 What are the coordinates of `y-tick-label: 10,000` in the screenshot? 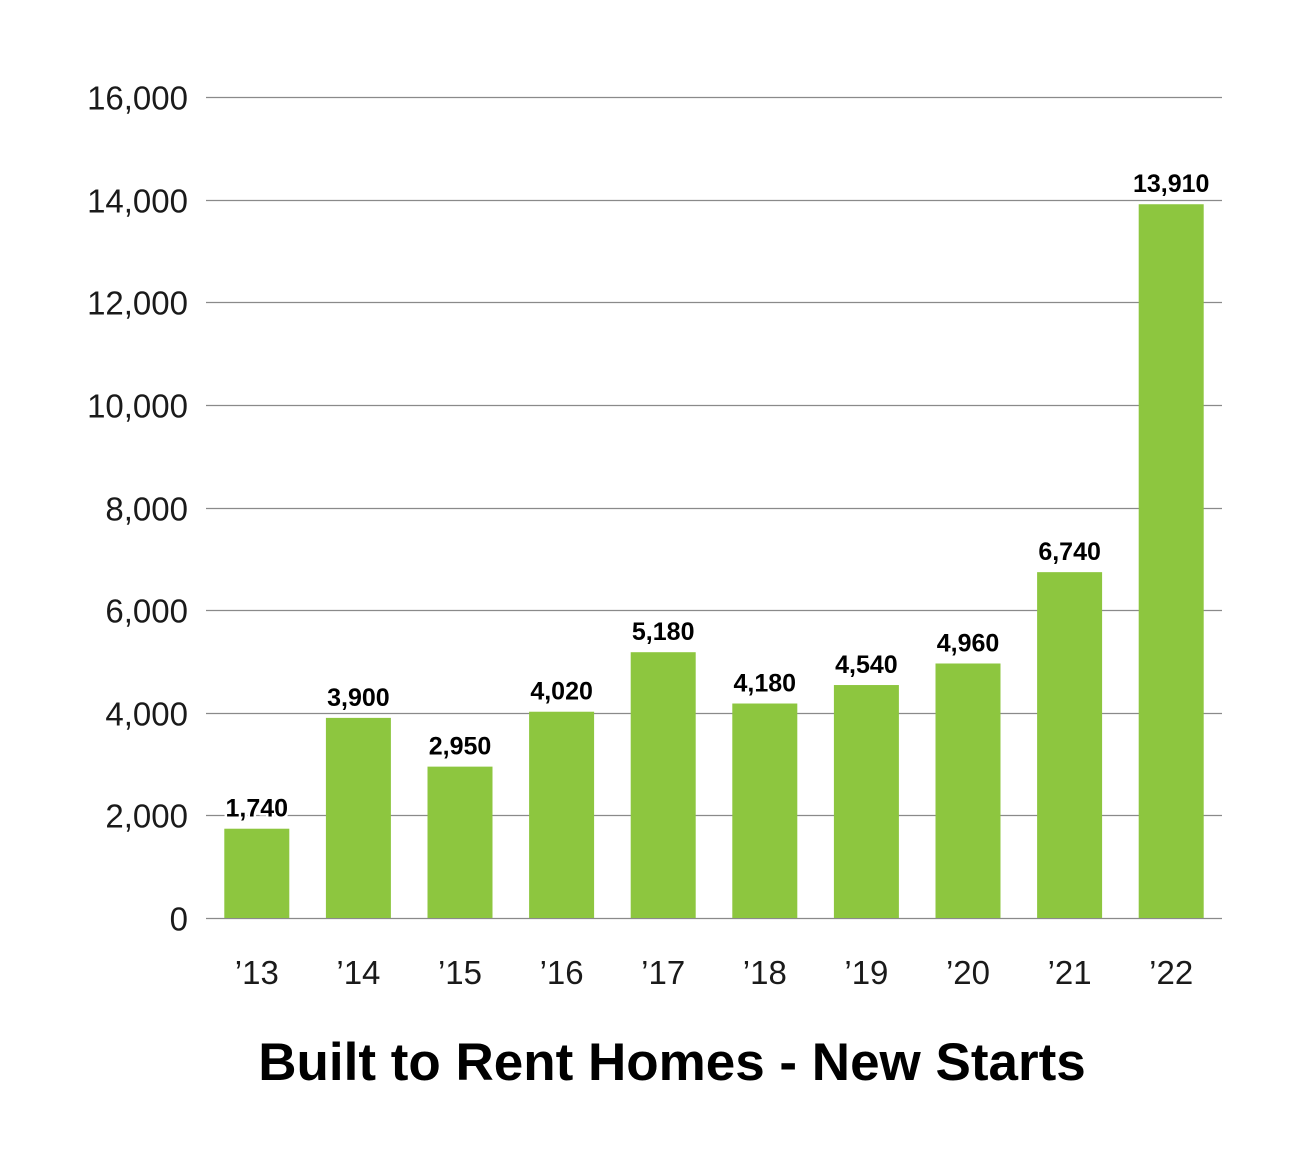 It's located at (137, 406).